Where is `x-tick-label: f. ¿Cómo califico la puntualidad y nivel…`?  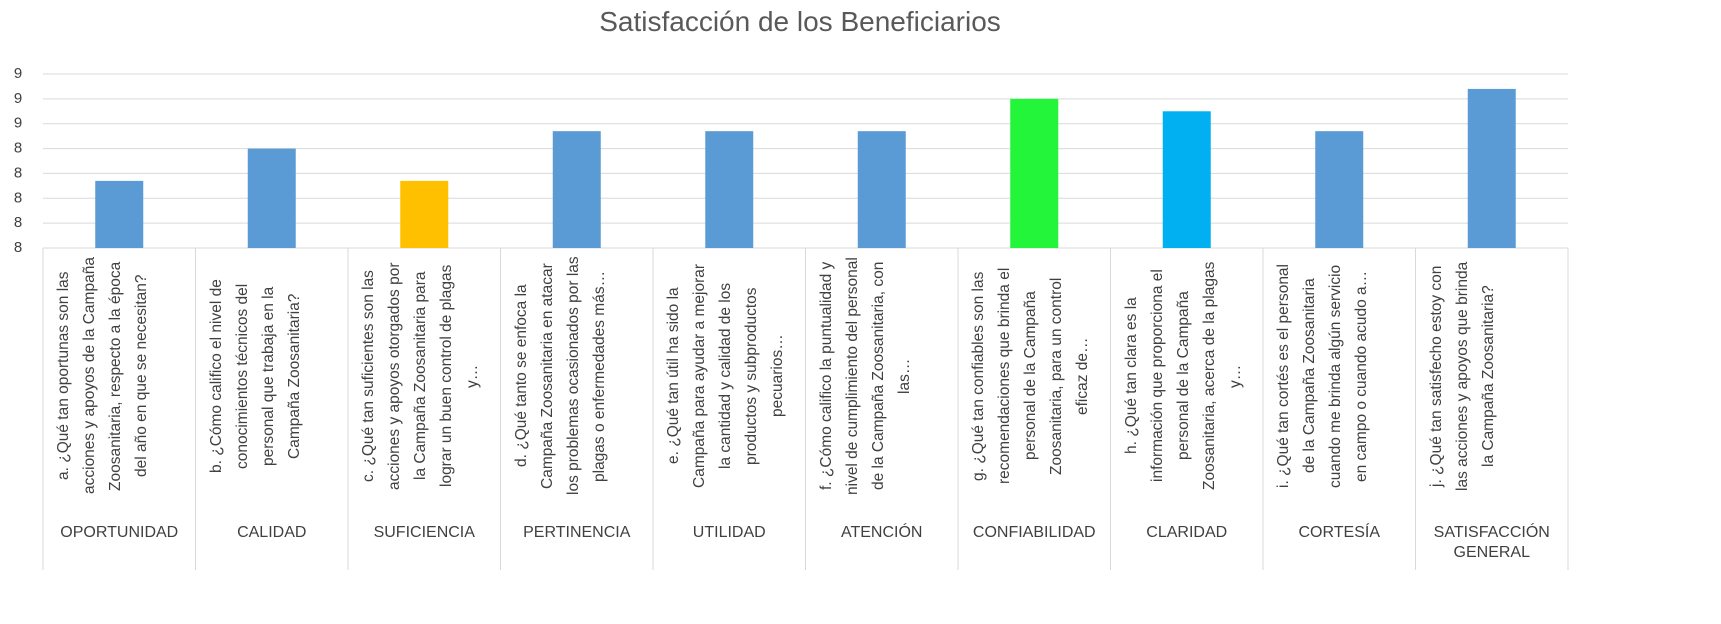
x-tick-label: f. ¿Cómo califico la puntualidad y nivel… is located at coordinates (865, 376).